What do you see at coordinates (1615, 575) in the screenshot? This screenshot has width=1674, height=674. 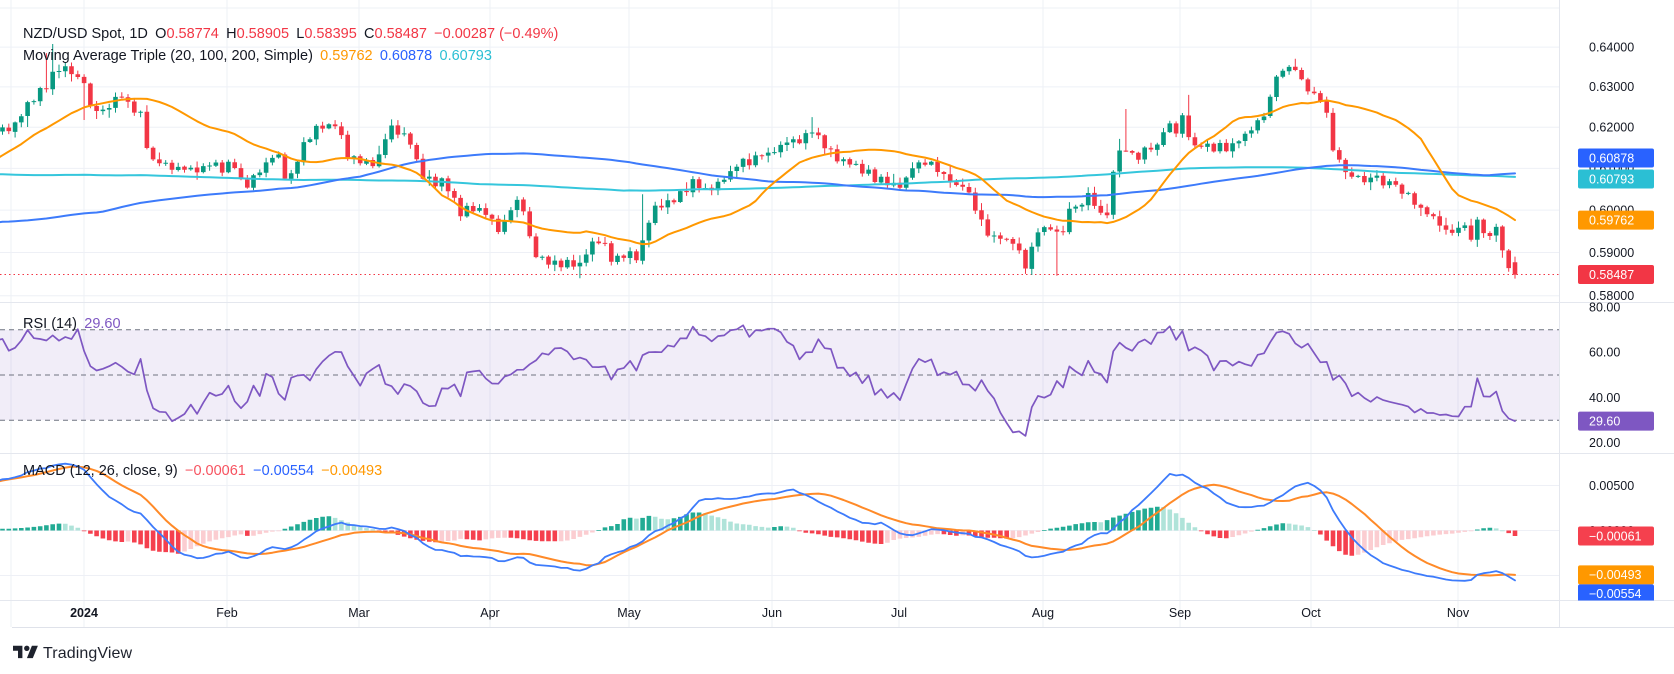 I see `svg-text: −0.00493` at bounding box center [1615, 575].